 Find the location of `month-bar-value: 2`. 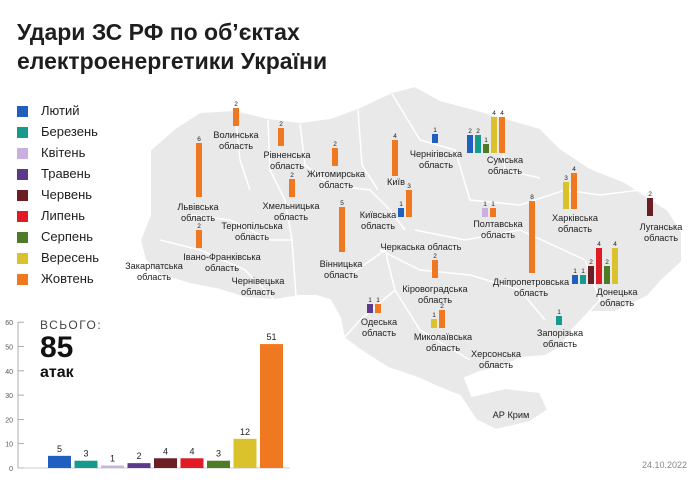

month-bar-value: 2 is located at coordinates (138, 456).